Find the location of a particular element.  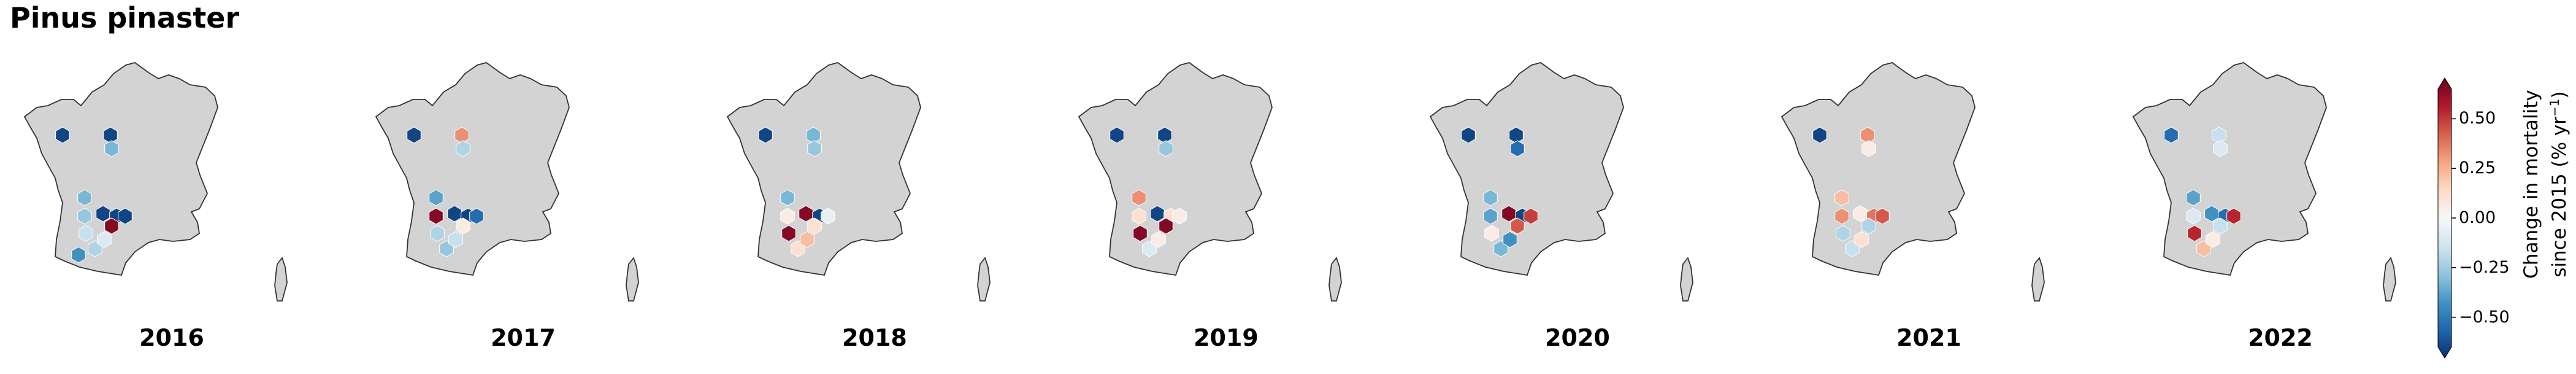

map-panel-2016 is located at coordinates (171, 187).